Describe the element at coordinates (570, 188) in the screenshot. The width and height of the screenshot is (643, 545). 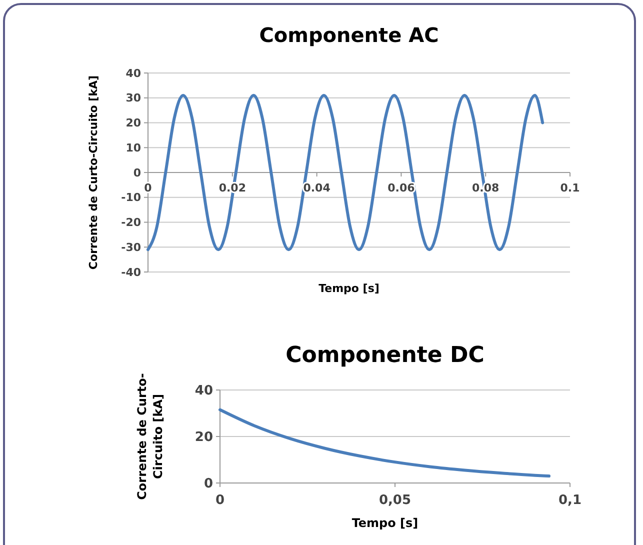
I see `x-tick-label: 0.1` at that location.